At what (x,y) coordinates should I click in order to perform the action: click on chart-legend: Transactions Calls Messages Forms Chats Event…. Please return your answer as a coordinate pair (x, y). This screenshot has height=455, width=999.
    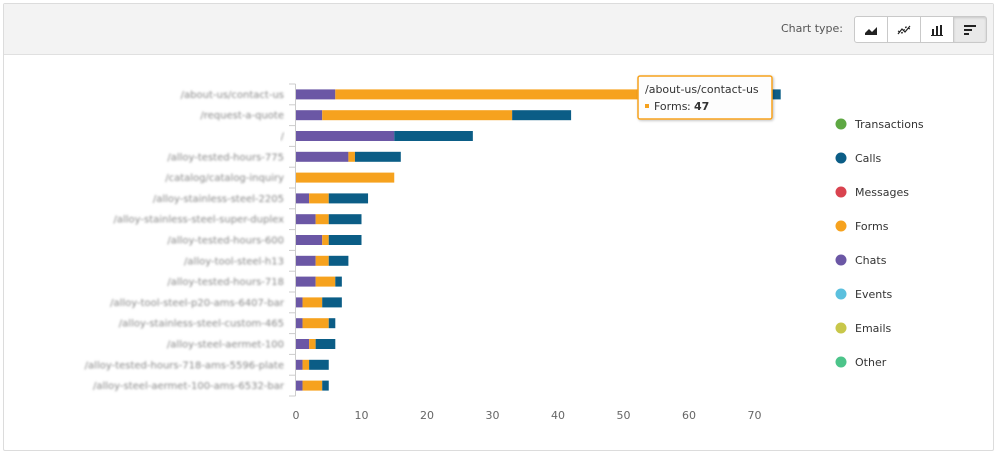
    Looking at the image, I should click on (879, 243).